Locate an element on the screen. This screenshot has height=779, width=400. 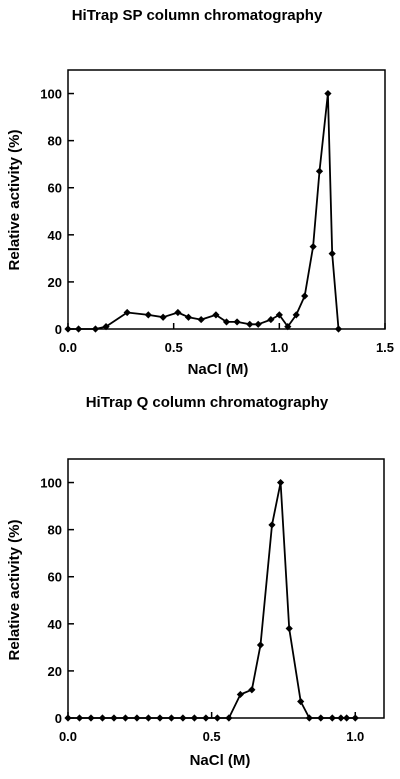
chart-title: HiTrap Q column chromatography is located at coordinates (207, 402).